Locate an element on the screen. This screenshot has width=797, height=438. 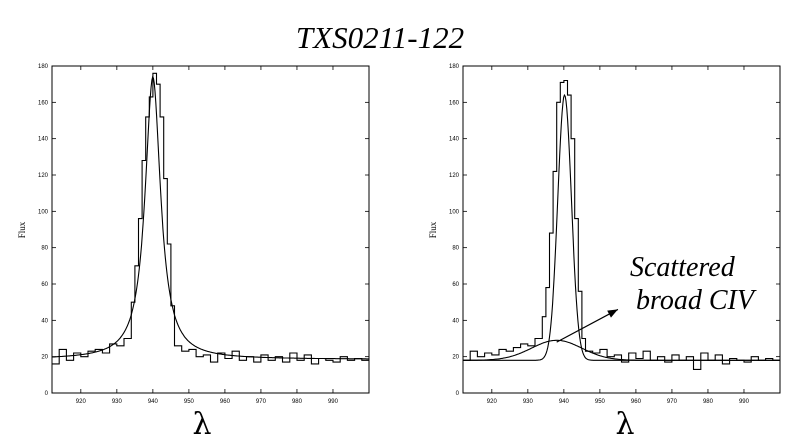
annotation-line-2: broad CIV is located at coordinates (696, 300).